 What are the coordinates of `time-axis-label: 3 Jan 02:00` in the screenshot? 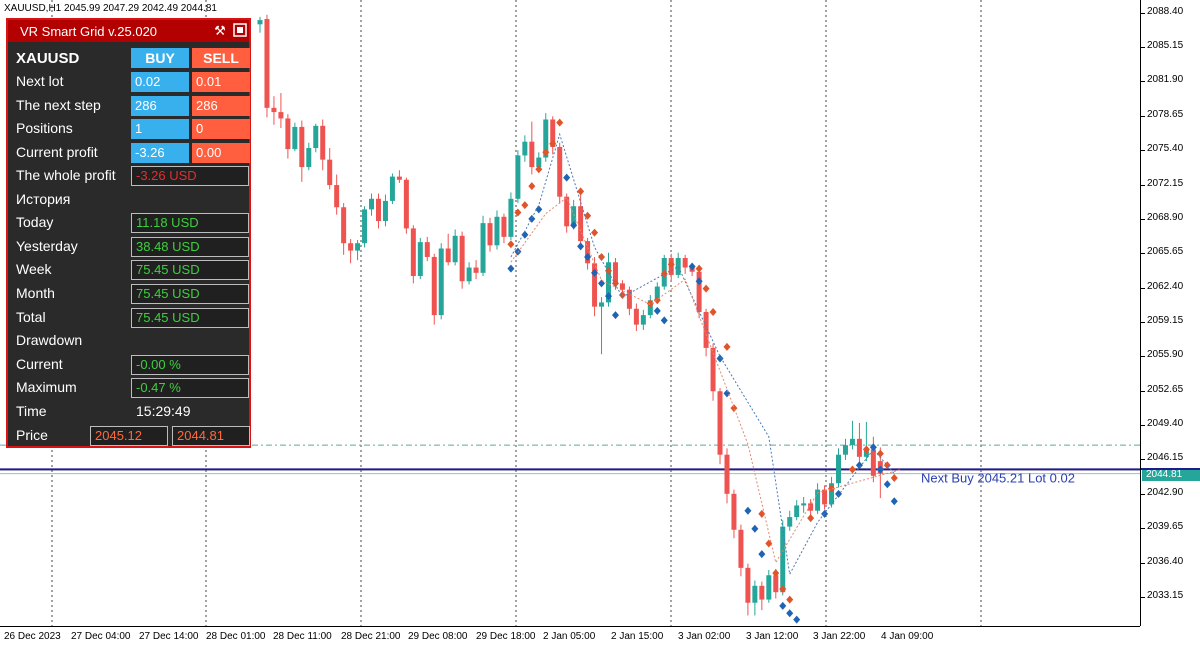 It's located at (704, 636).